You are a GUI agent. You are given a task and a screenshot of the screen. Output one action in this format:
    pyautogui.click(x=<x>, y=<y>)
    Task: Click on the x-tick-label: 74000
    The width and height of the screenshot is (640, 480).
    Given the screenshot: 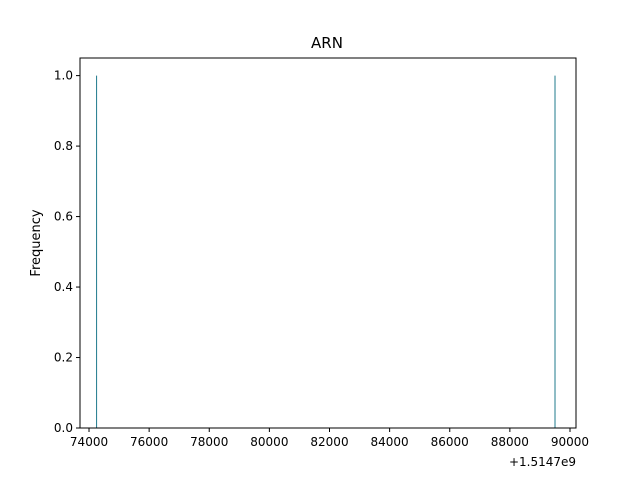 What is the action you would take?
    pyautogui.click(x=89, y=442)
    